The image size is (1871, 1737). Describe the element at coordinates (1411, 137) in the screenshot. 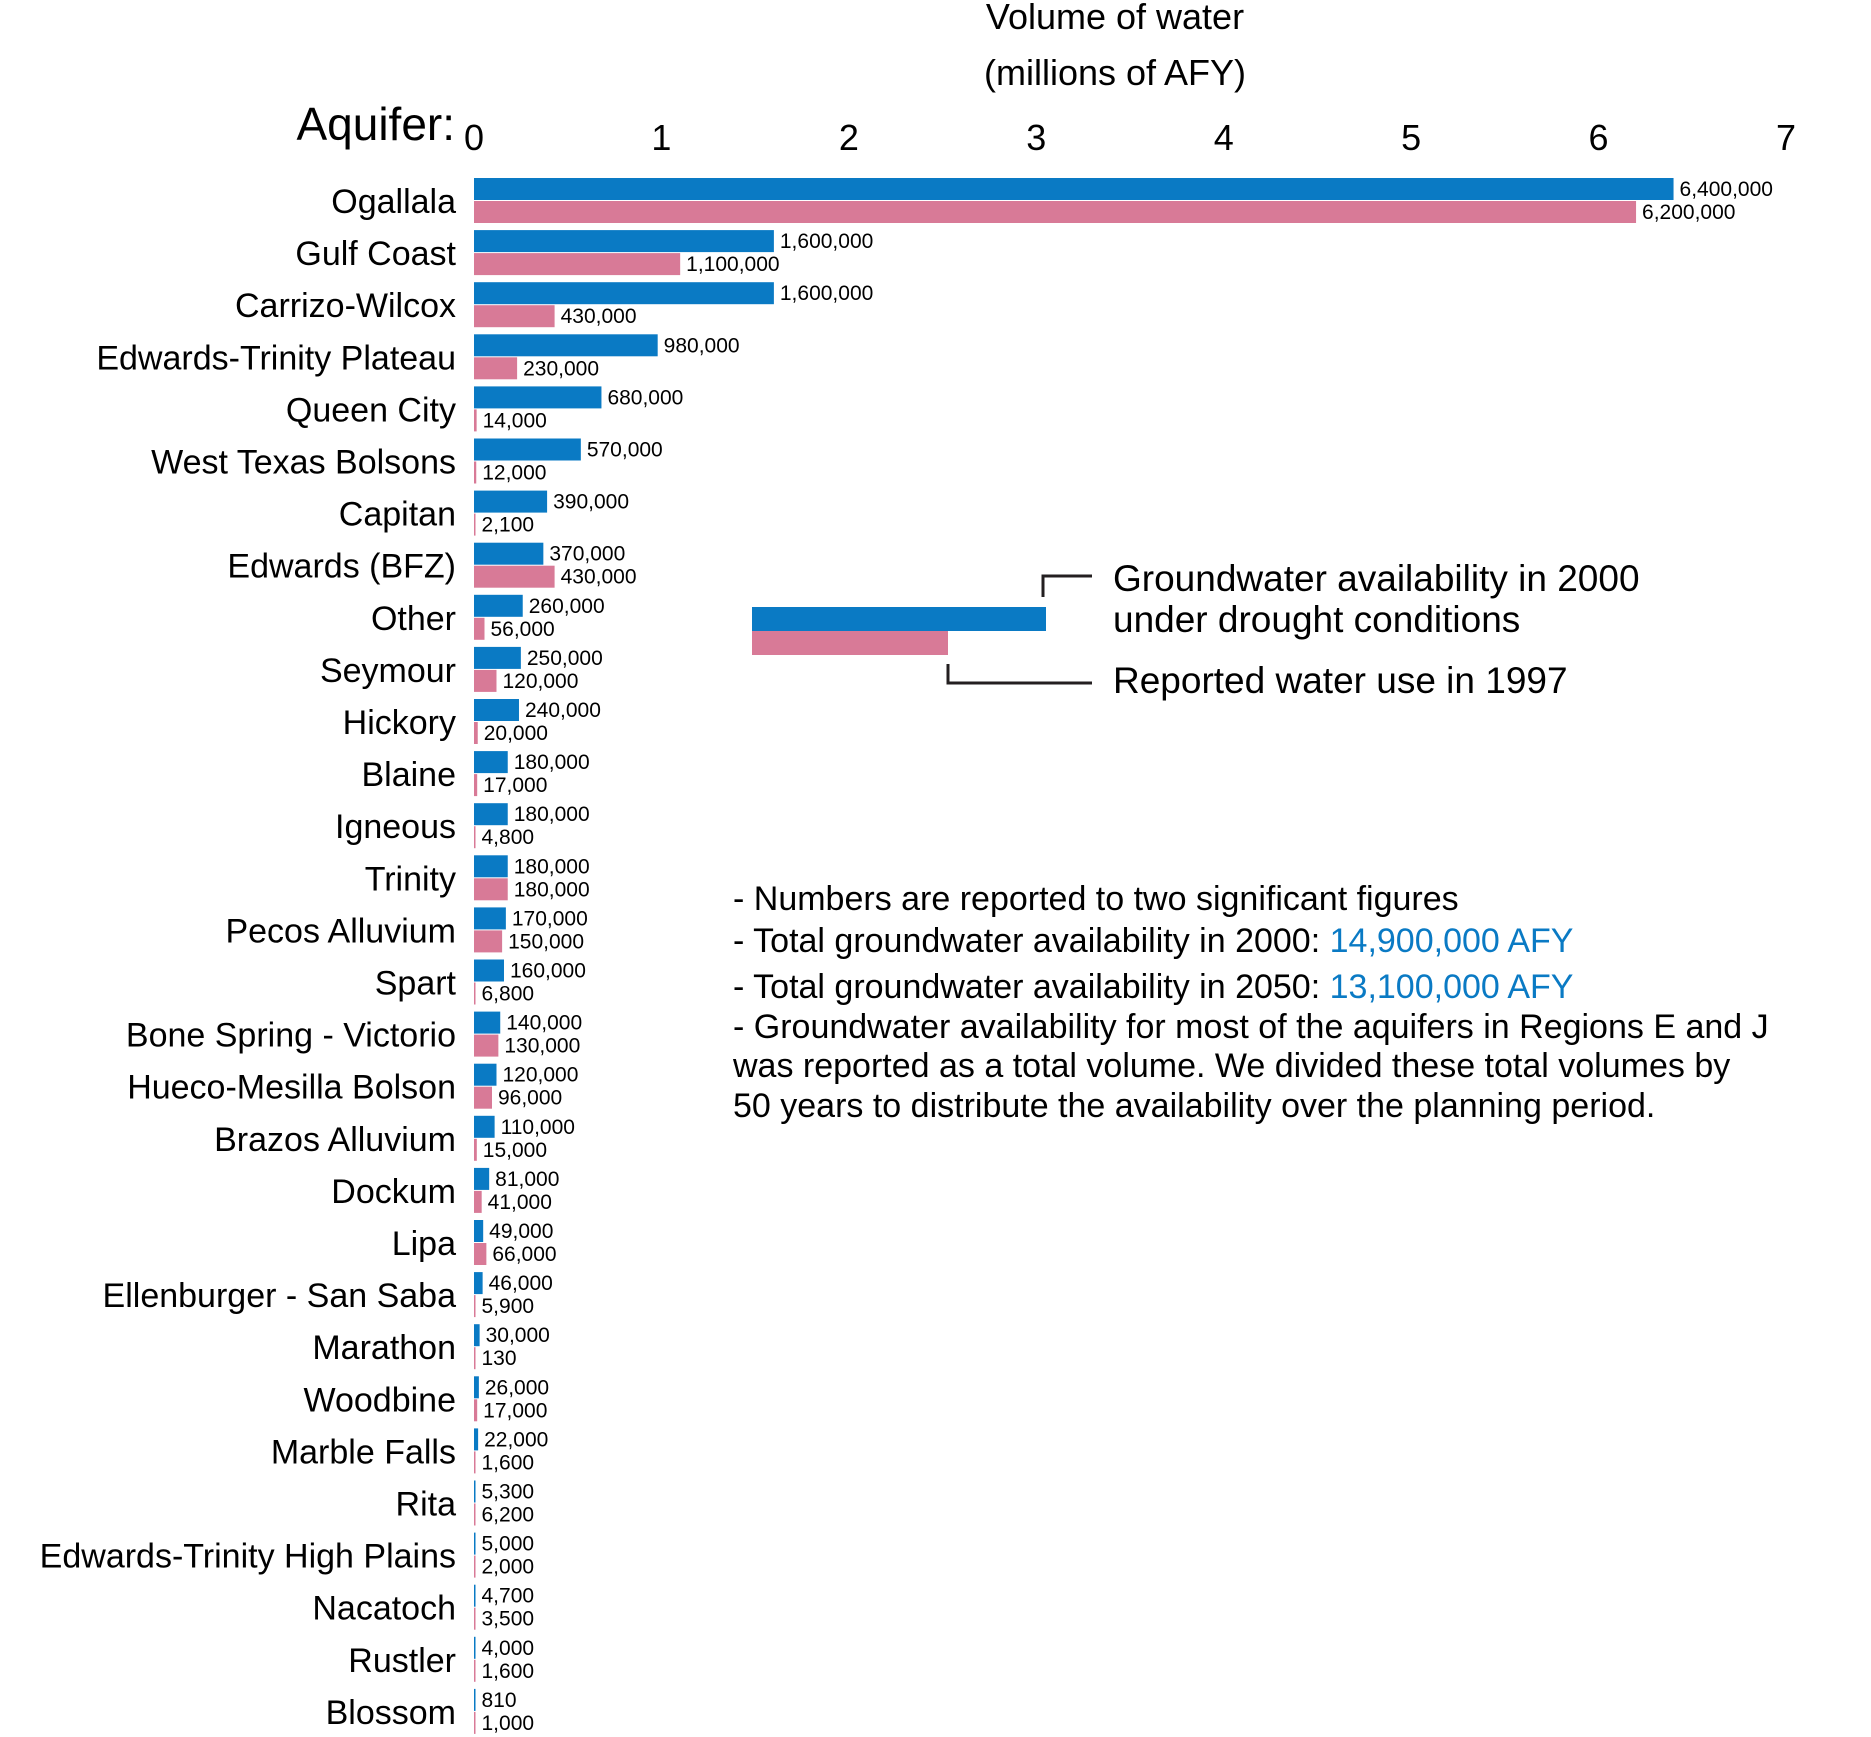

I see `x-tick-label-5: 5` at that location.